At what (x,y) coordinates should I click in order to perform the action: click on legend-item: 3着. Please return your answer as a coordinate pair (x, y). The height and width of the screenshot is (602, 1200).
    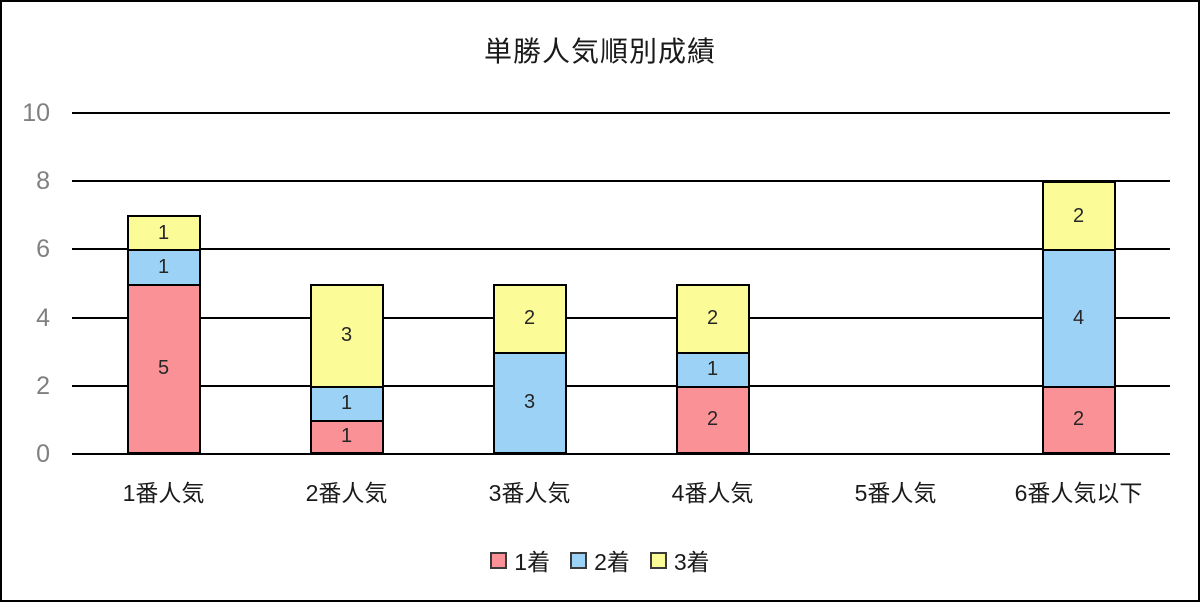
    Looking at the image, I should click on (679, 560).